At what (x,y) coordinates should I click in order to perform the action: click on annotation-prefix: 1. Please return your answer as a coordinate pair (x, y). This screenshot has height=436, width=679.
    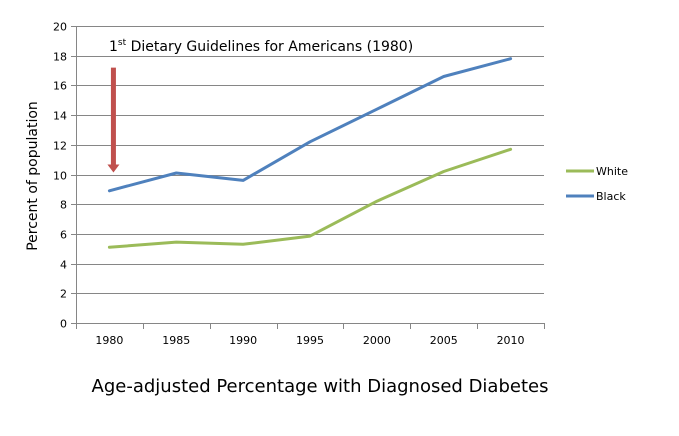
    Looking at the image, I should click on (113, 47).